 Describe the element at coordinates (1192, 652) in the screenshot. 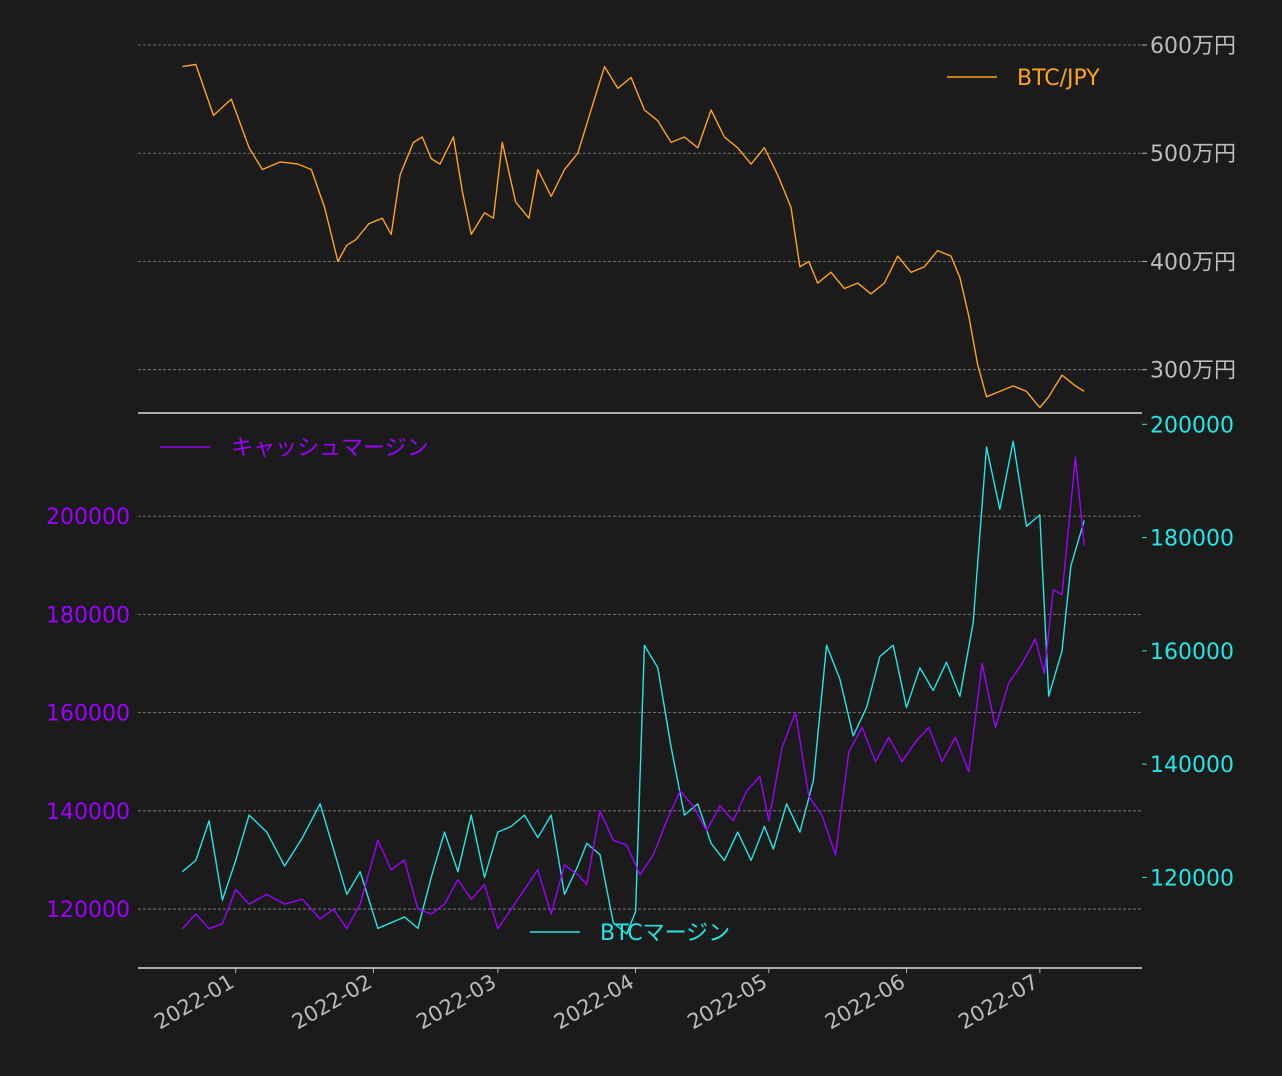

I see `right-ytick-label: 160000` at that location.